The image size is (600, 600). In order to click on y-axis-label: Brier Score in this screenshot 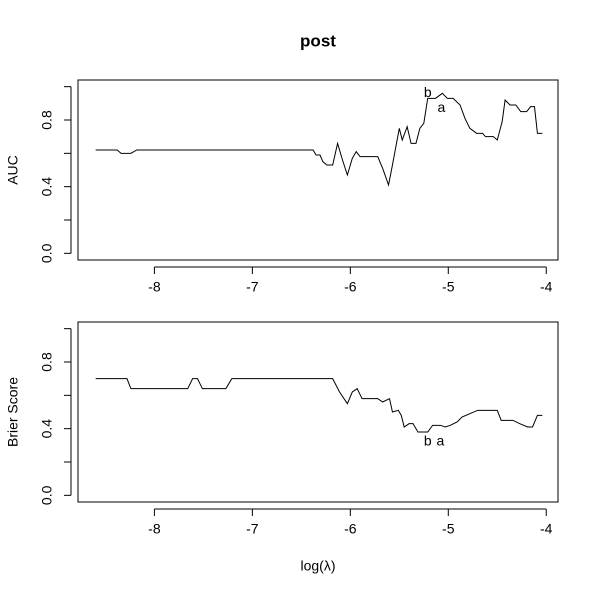, I will do `click(13, 412)`.